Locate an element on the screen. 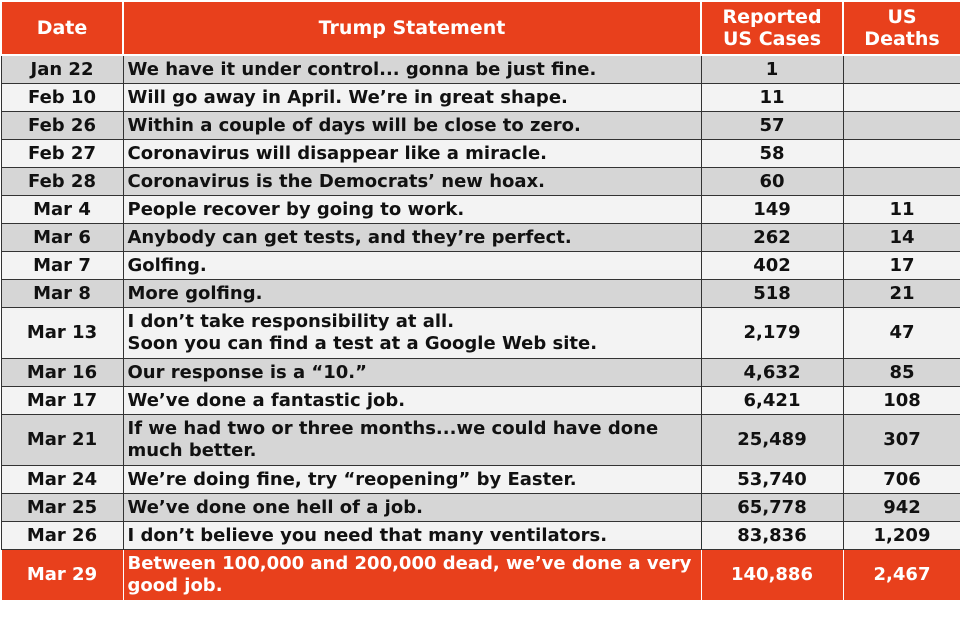 The image size is (960, 618). cases-cell: 140,886 is located at coordinates (772, 575).